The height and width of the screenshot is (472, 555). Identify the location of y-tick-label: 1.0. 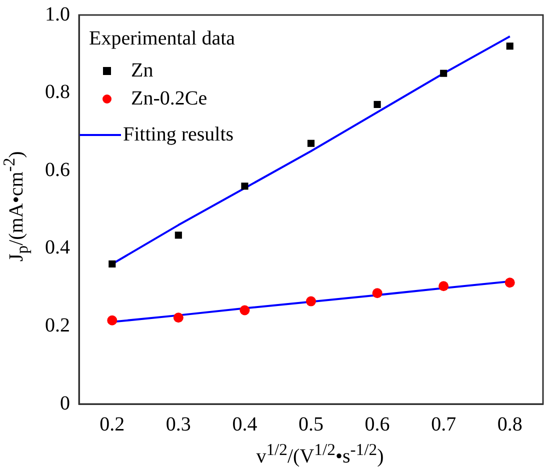
(57, 14).